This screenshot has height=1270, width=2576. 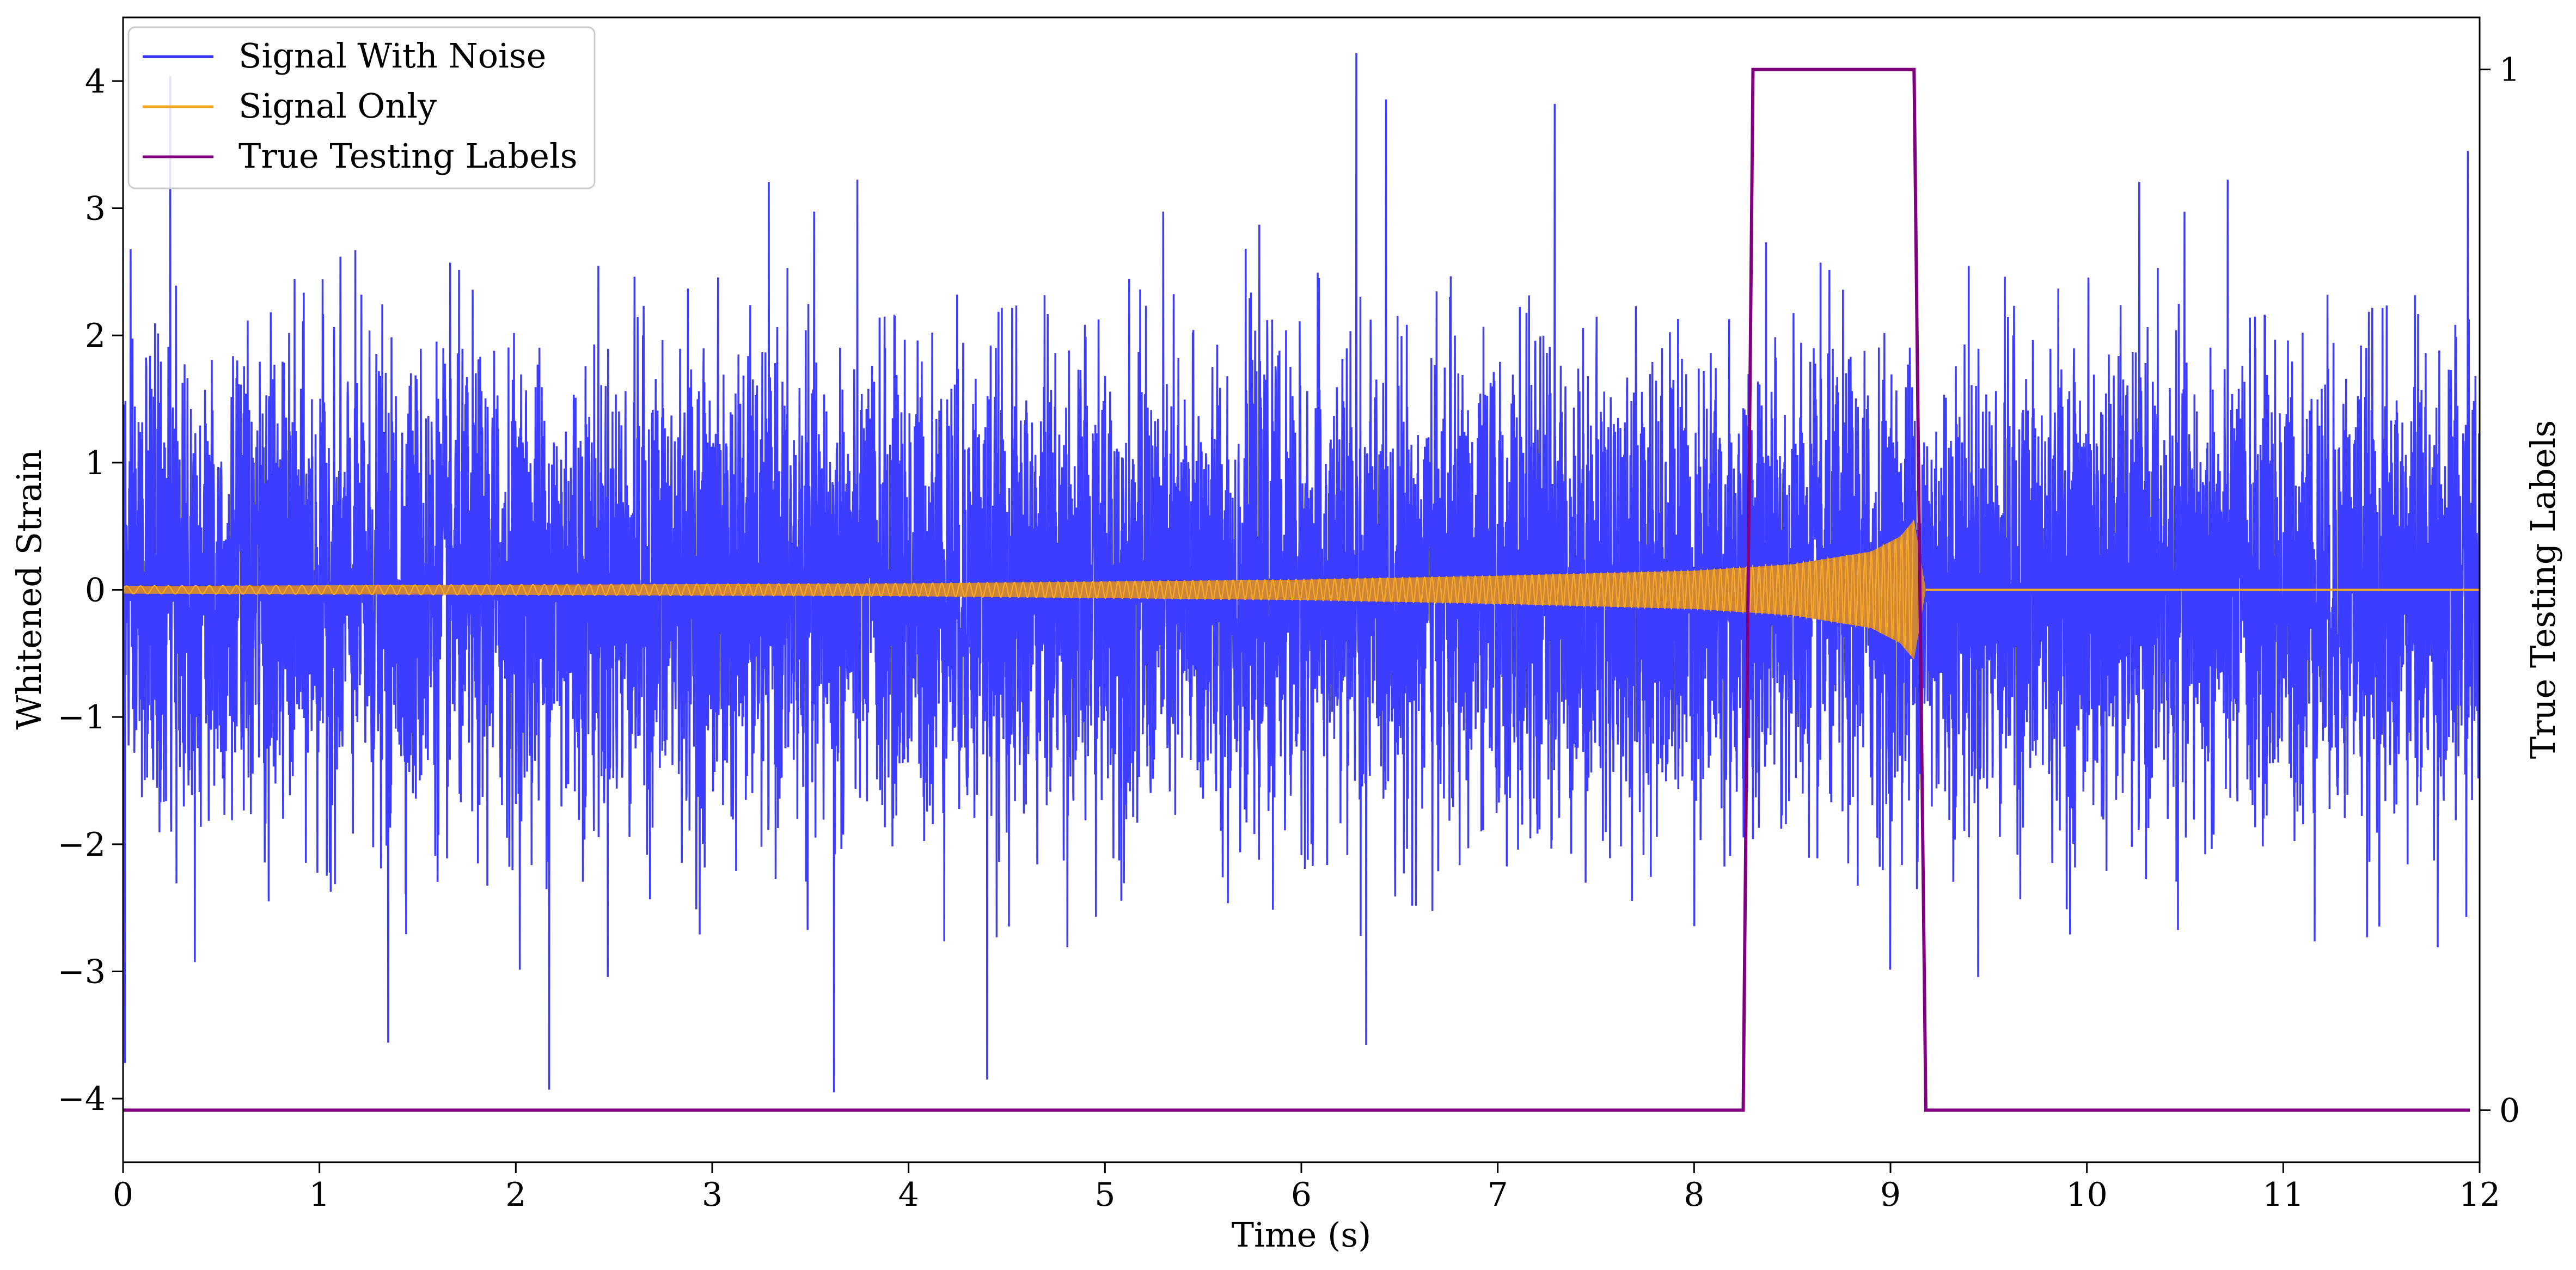 I want to click on x-tick-label: 0, so click(x=123, y=1195).